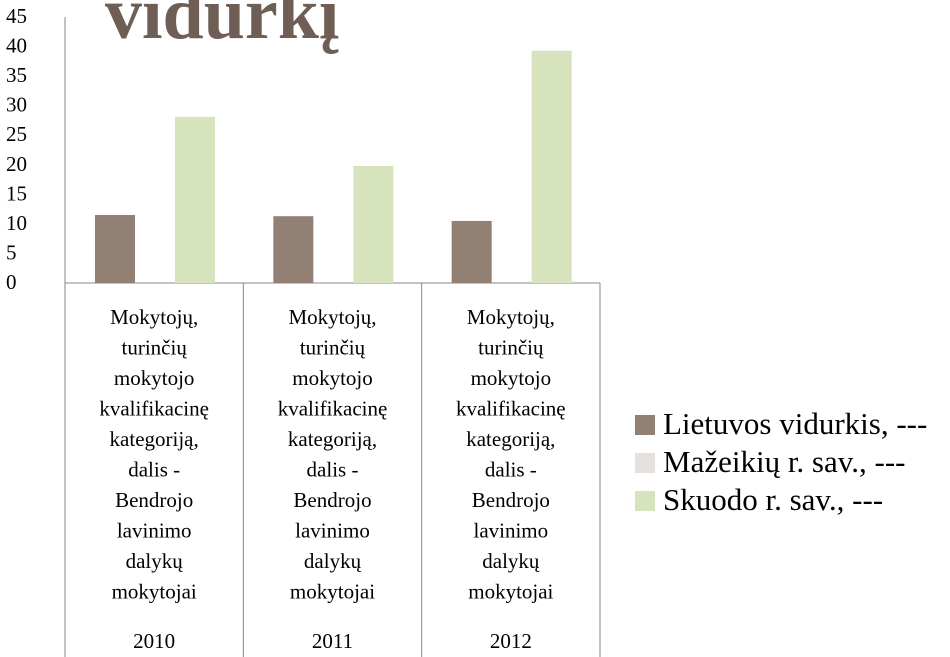 The width and height of the screenshot is (950, 657). What do you see at coordinates (16, 16) in the screenshot?
I see `y-tick-label: 45` at bounding box center [16, 16].